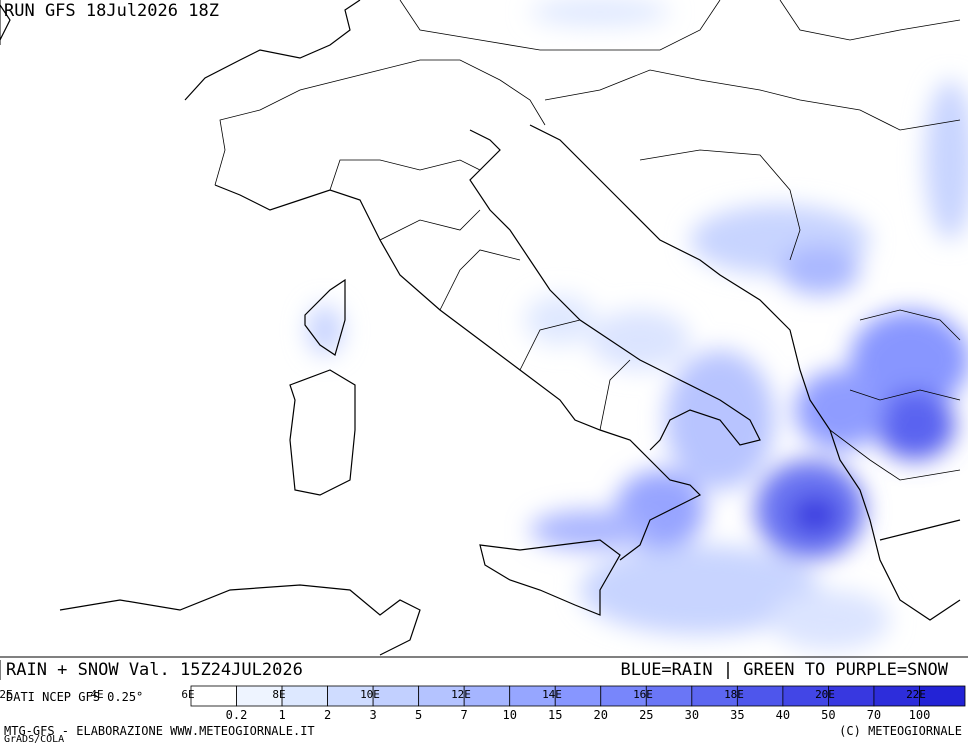 The width and height of the screenshot is (968, 745). What do you see at coordinates (916, 694) in the screenshot?
I see `longitude-label: 22E` at bounding box center [916, 694].